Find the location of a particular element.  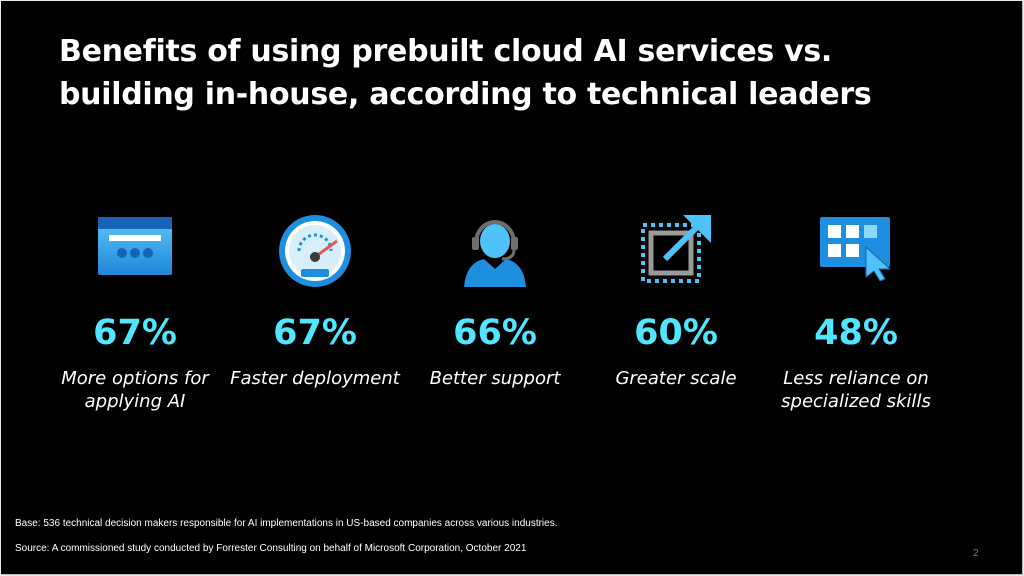

stat-label: More options for applying AI is located at coordinates (135, 390).